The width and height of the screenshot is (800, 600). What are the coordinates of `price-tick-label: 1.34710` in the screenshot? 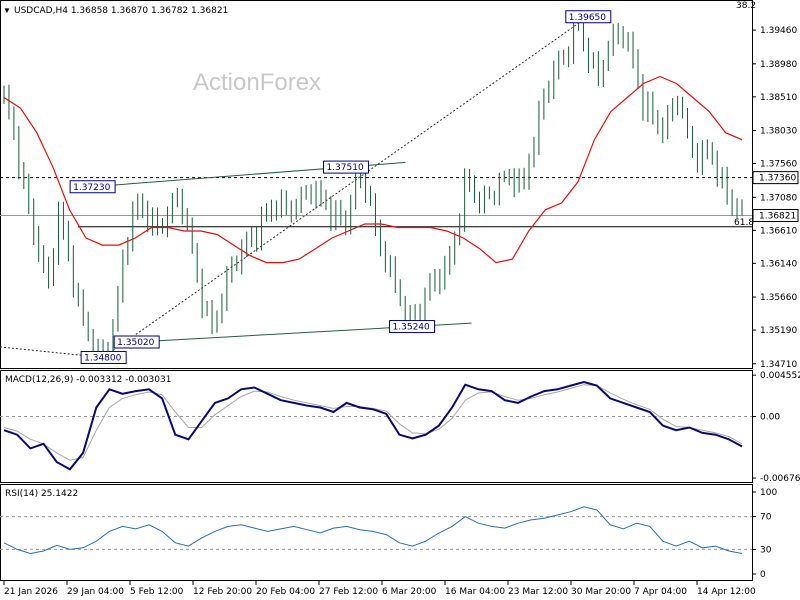 It's located at (778, 365).